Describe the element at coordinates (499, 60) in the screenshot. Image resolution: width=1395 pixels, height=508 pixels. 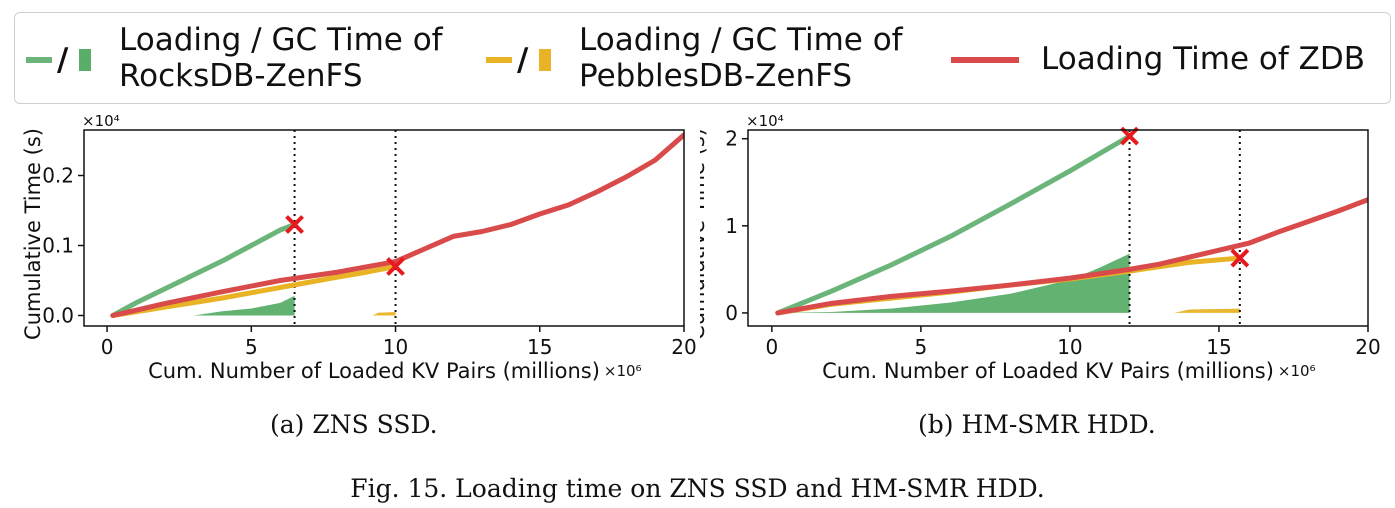
I see `legend-pebblesdb-line-swatch` at that location.